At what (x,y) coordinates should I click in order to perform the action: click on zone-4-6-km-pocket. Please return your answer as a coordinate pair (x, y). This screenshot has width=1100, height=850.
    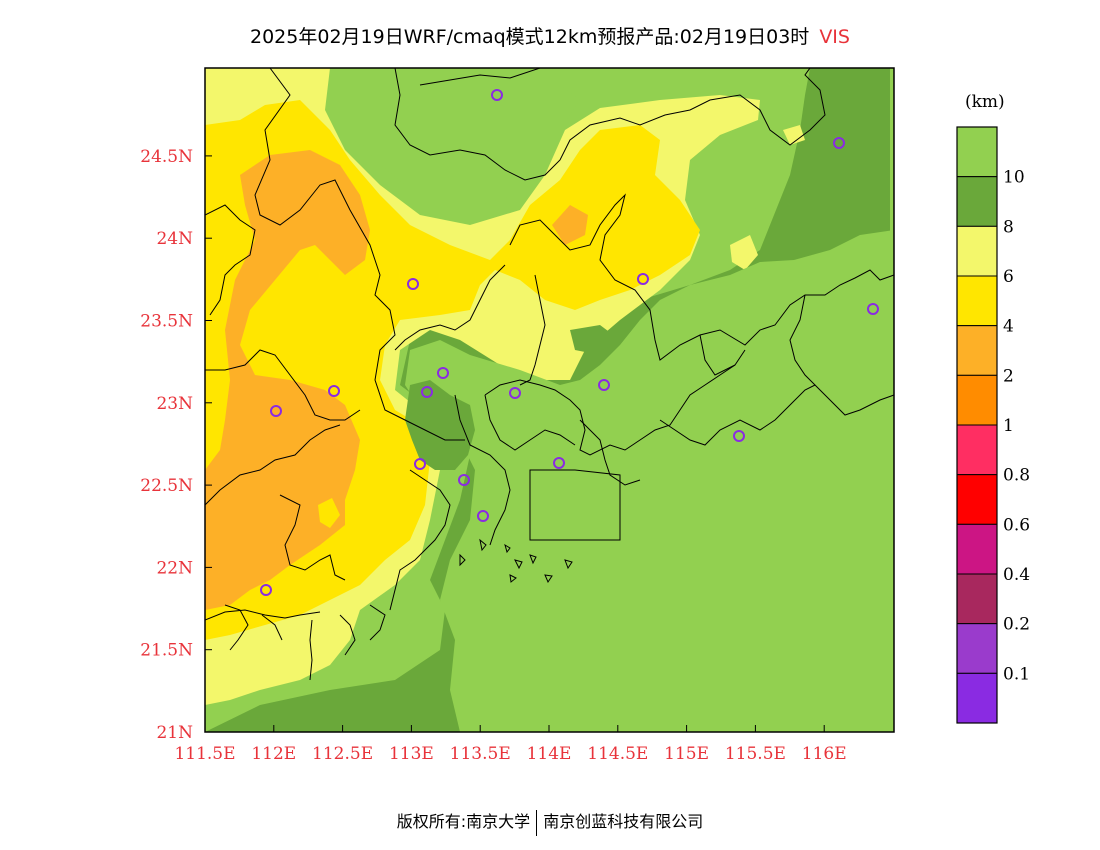
    Looking at the image, I should click on (302, 345).